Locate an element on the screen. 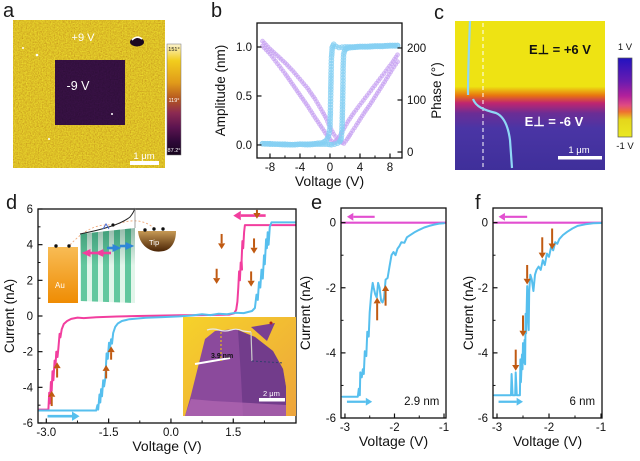  thickness-label: 3.9 nm is located at coordinates (222, 356).